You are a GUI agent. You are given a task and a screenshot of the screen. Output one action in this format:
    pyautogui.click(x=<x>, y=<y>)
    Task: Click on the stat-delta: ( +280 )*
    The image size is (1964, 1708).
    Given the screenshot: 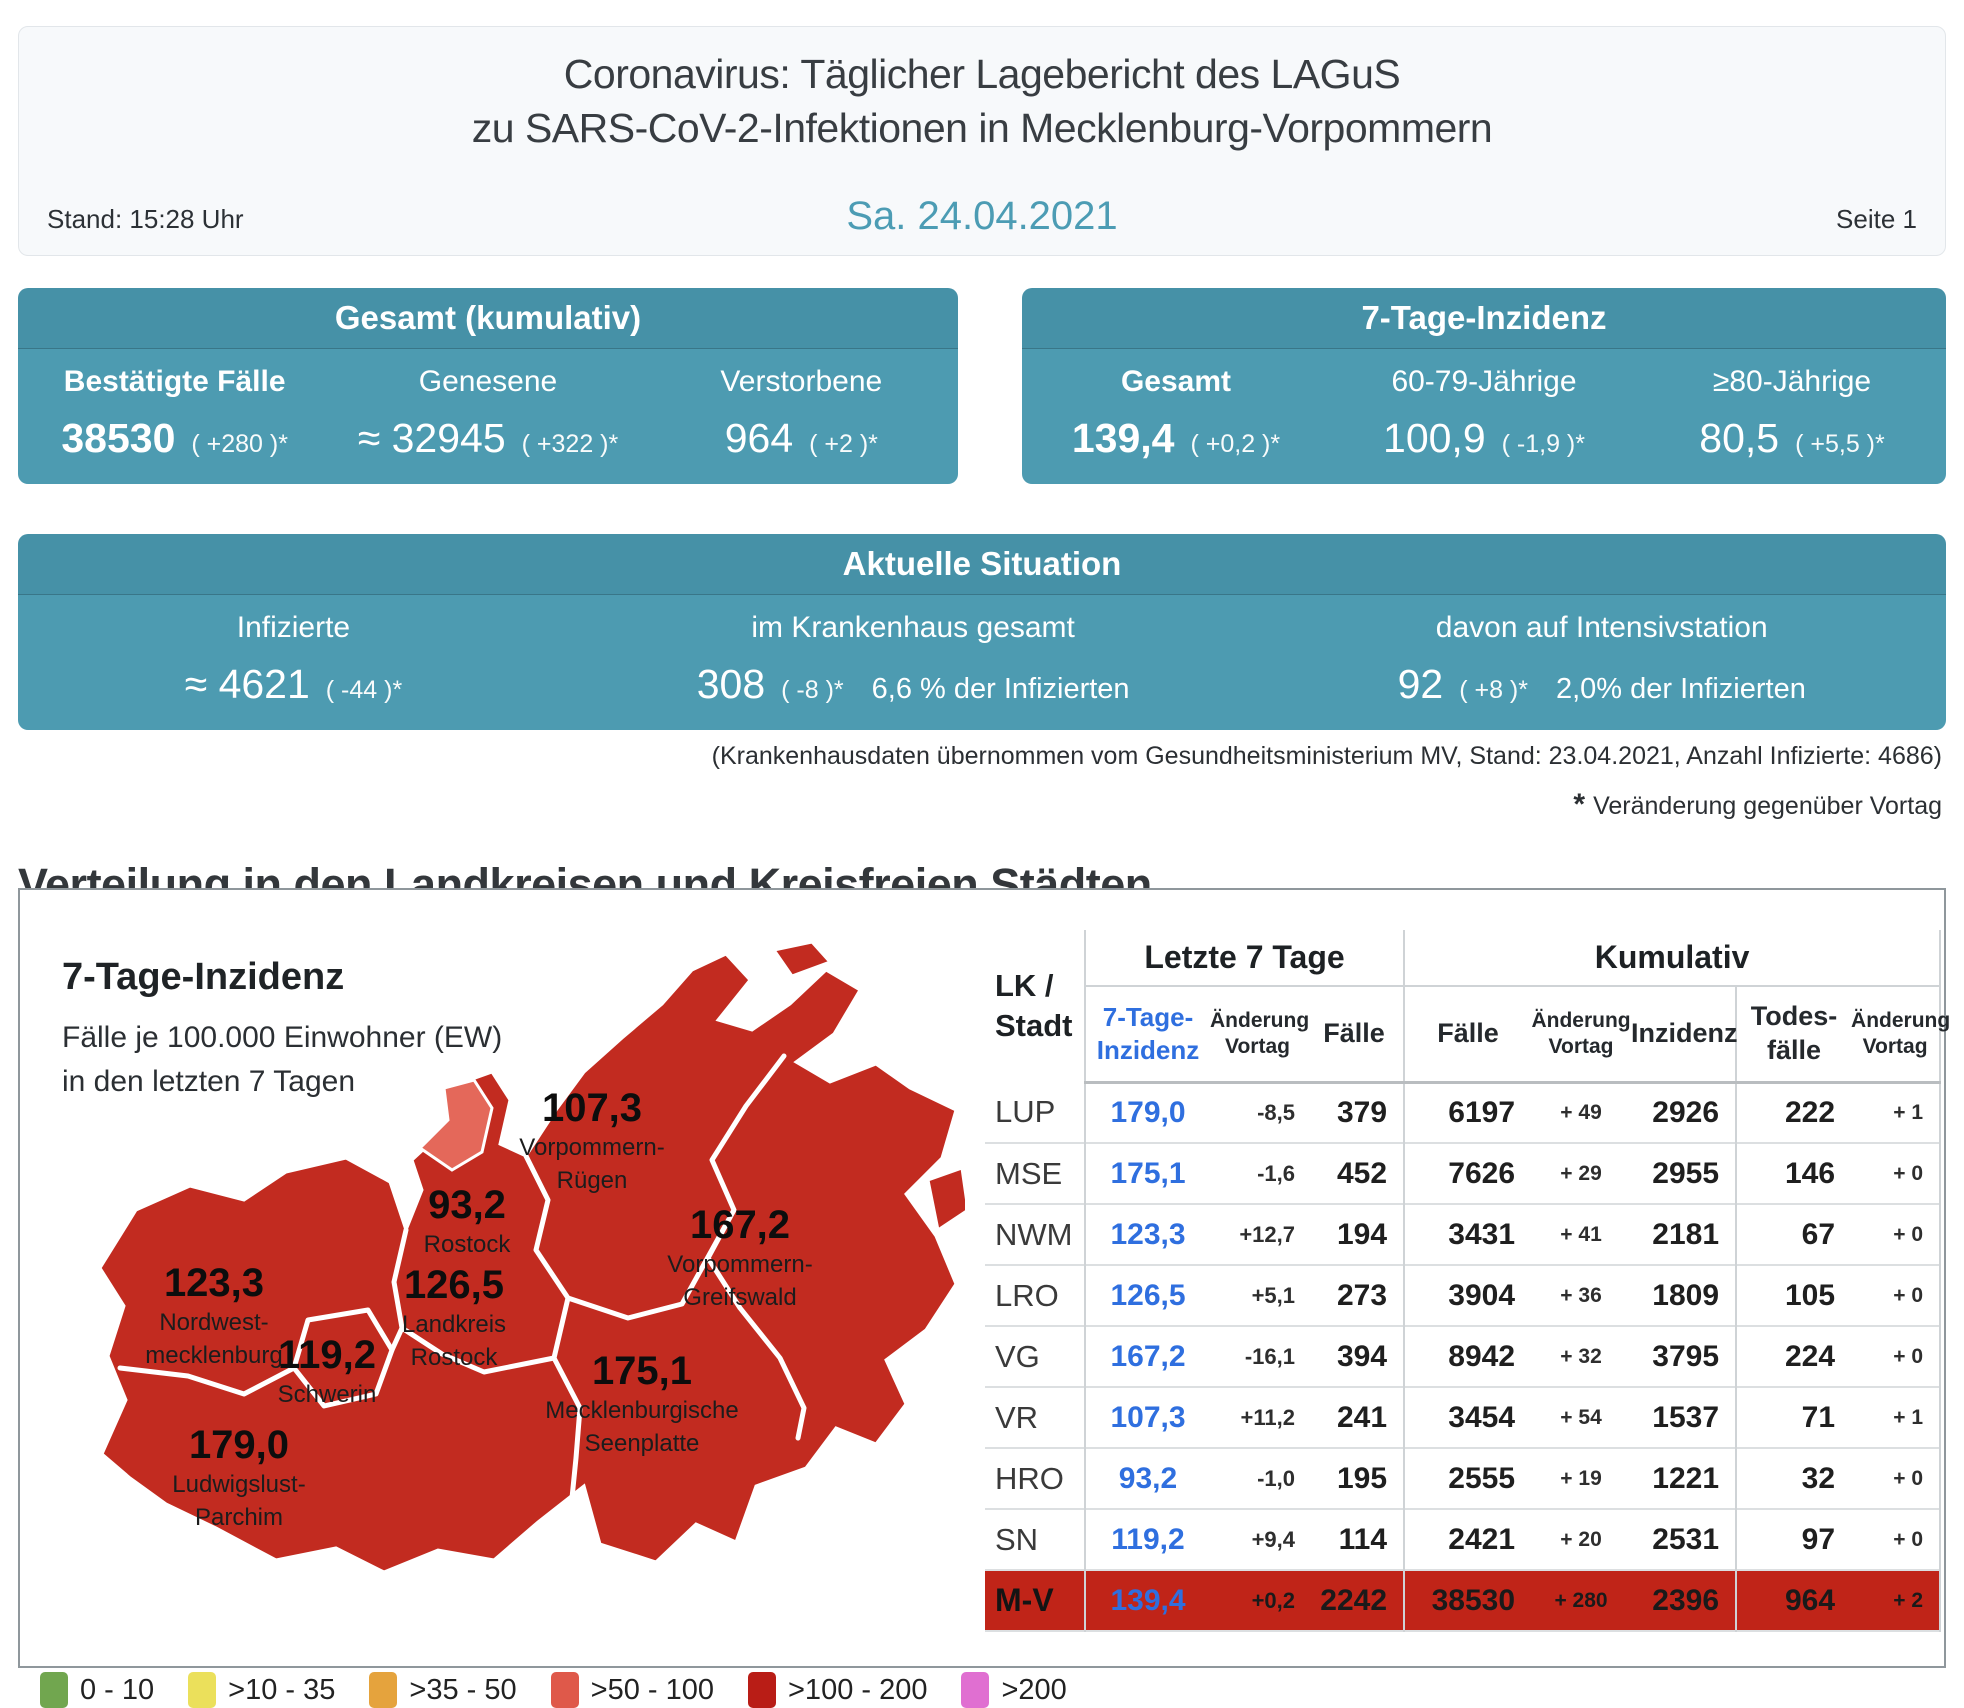 What is the action you would take?
    pyautogui.click(x=239, y=444)
    